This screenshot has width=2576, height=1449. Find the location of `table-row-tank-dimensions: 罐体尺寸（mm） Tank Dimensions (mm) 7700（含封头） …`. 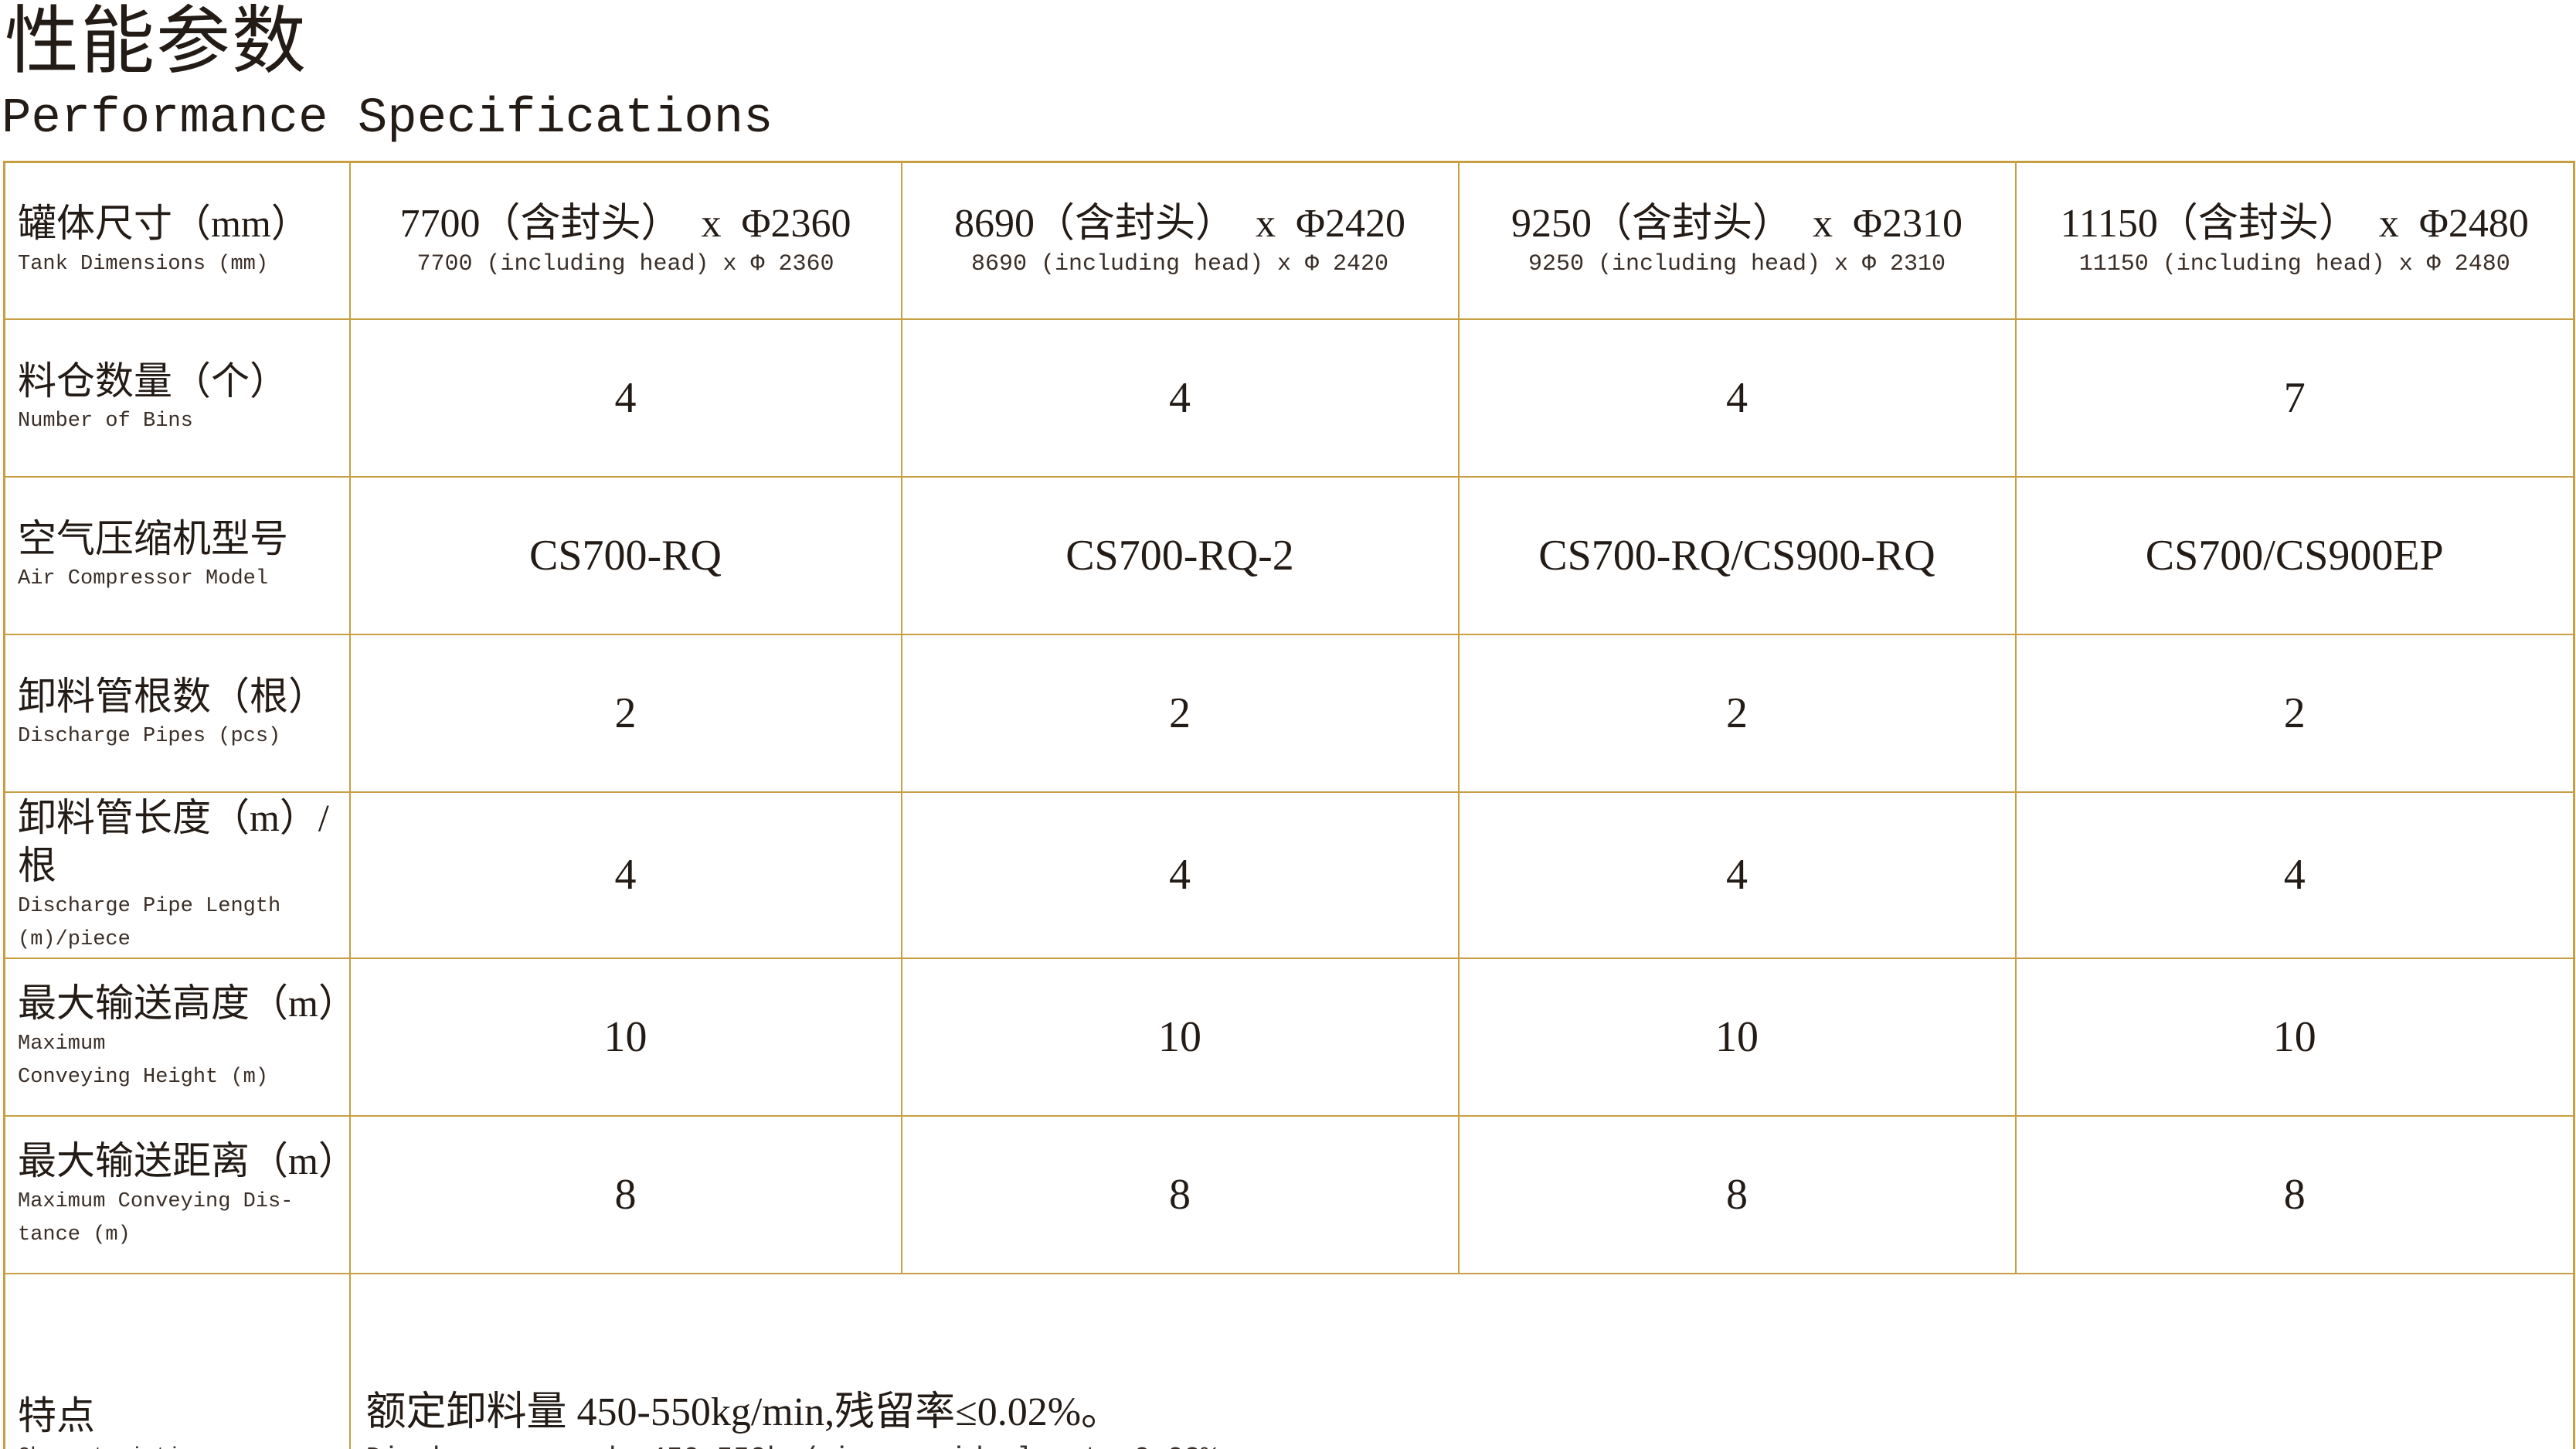

table-row-tank-dimensions: 罐体尺寸（mm） Tank Dimensions (mm) 7700（含封头） … is located at coordinates (1289, 241).